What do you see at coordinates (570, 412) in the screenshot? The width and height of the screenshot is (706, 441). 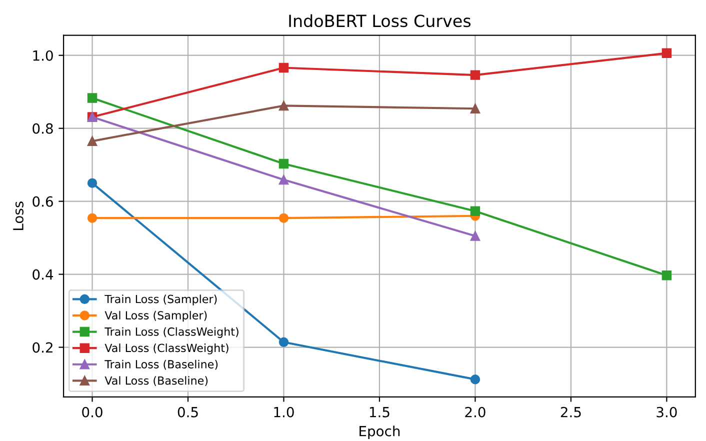 I see `x-tick-label: 2.5` at bounding box center [570, 412].